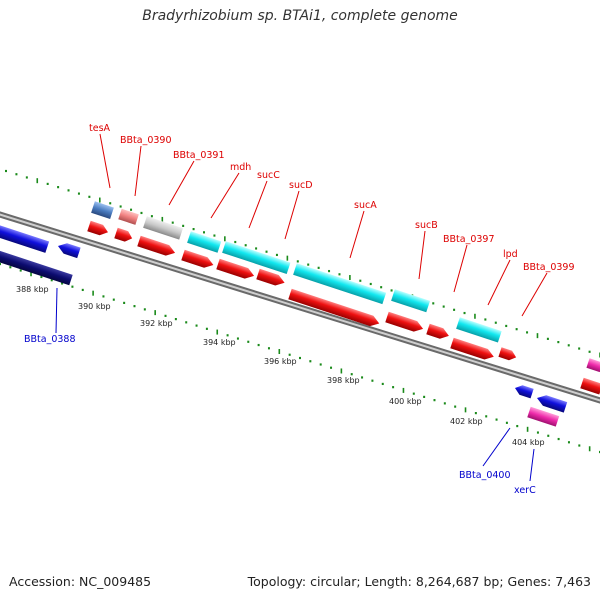 This screenshot has height=600, width=600. I want to click on gene-label-sucA: sucA, so click(365, 205).